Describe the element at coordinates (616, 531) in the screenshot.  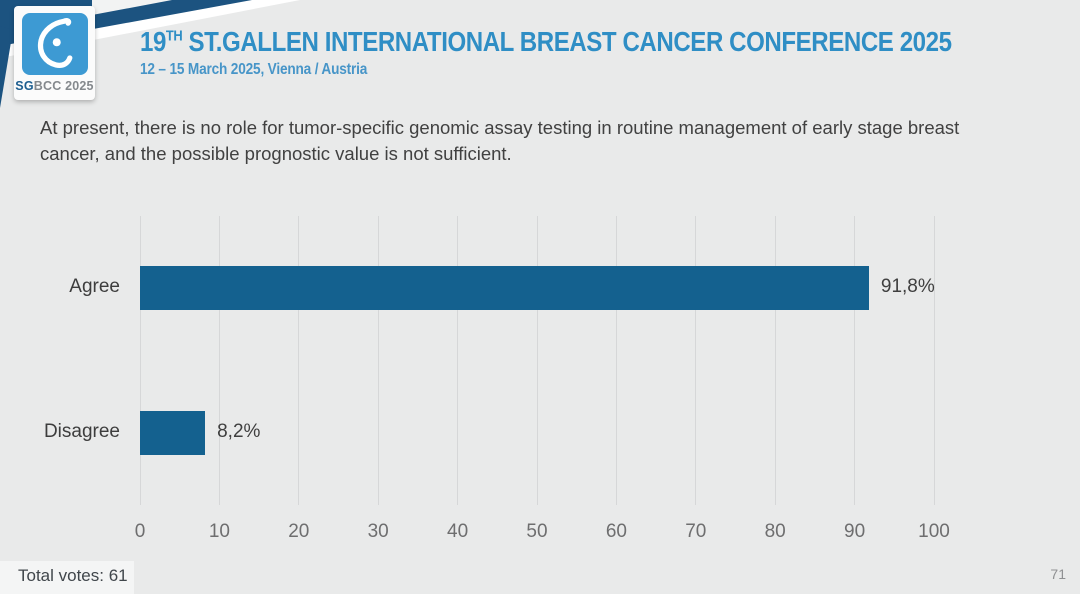
I see `x-axis-tick-label: 60` at that location.